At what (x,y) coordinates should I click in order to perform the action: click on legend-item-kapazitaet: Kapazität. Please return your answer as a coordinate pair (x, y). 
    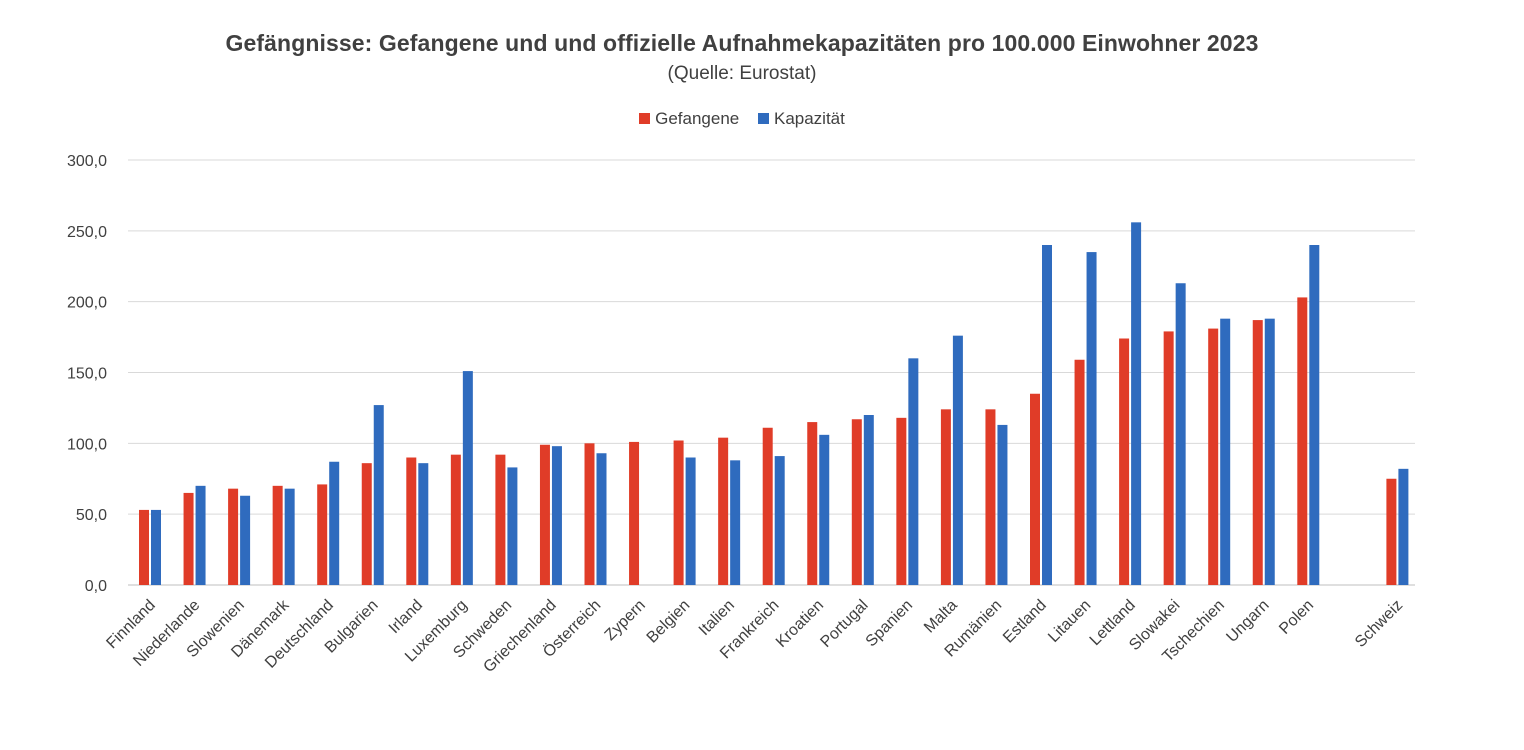
    Looking at the image, I should click on (801, 119).